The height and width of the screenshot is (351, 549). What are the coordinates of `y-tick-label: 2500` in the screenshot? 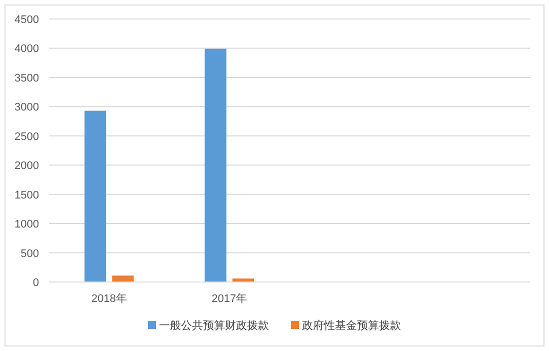 It's located at (26, 136).